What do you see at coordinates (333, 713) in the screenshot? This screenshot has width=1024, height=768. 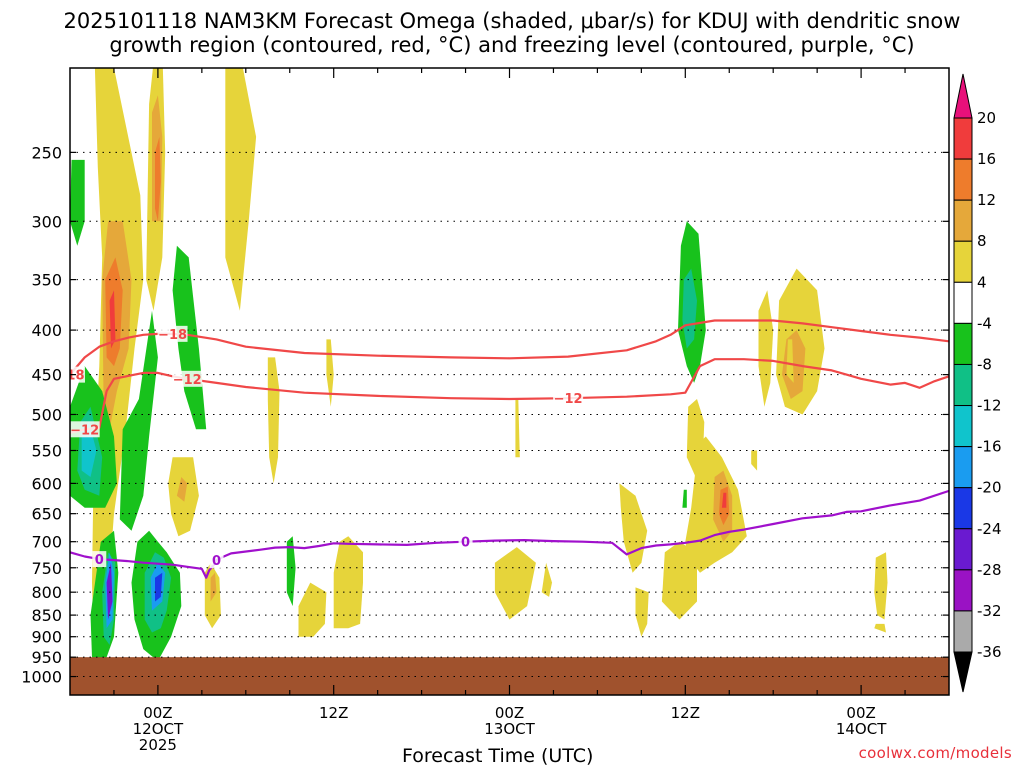 I see `x-tick-label-12-0: 12Z` at bounding box center [333, 713].